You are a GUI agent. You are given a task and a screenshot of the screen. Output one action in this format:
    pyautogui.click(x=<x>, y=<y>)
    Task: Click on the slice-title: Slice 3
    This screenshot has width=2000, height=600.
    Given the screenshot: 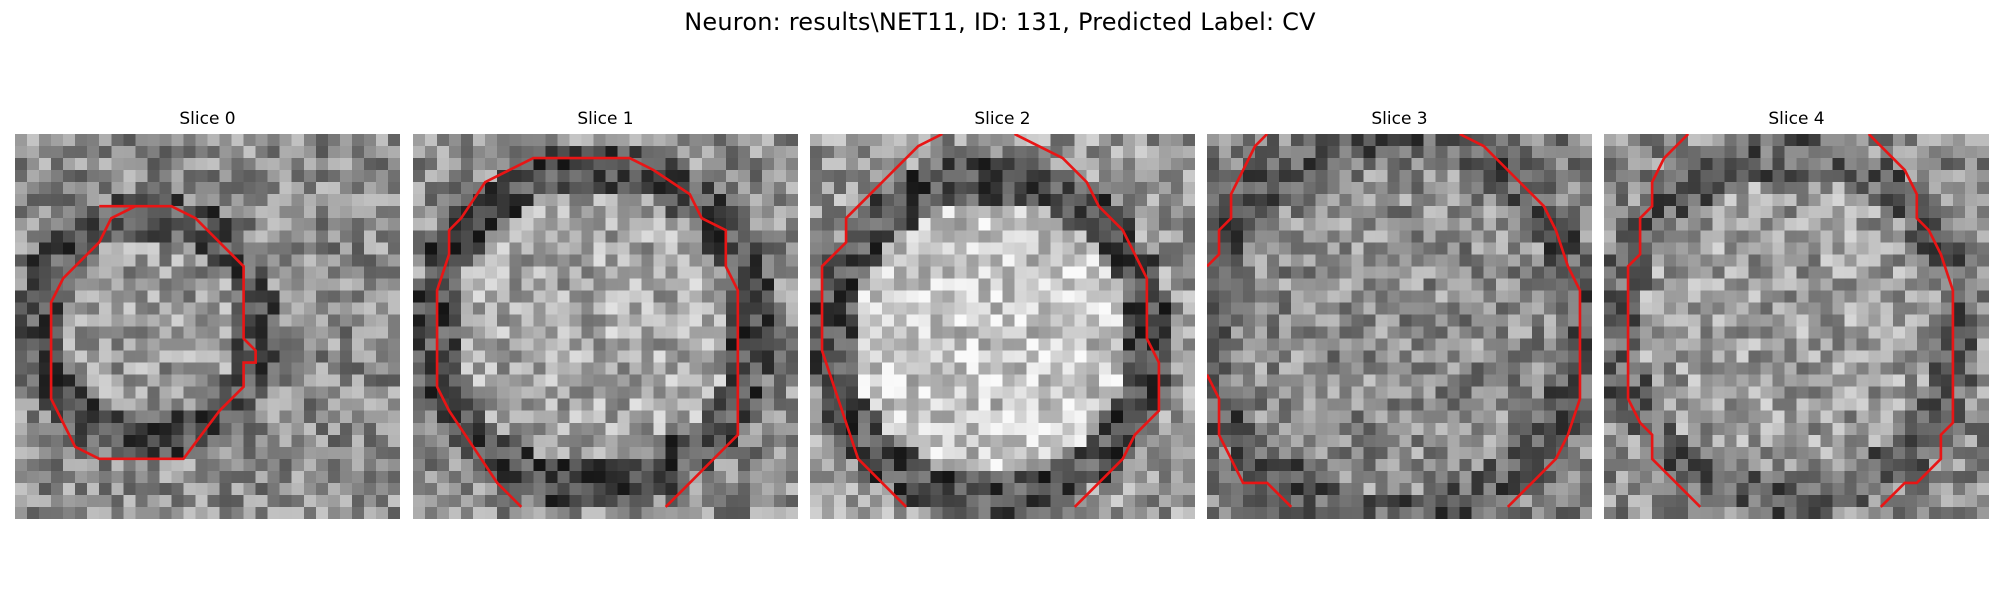 What is the action you would take?
    pyautogui.click(x=1399, y=119)
    